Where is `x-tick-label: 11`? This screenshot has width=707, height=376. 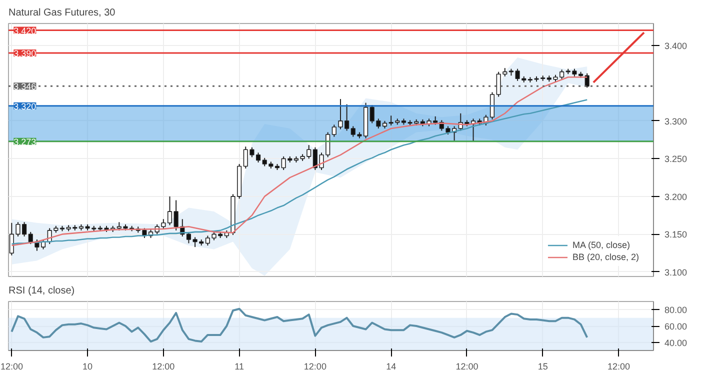
x-tick-label: 11 is located at coordinates (239, 367).